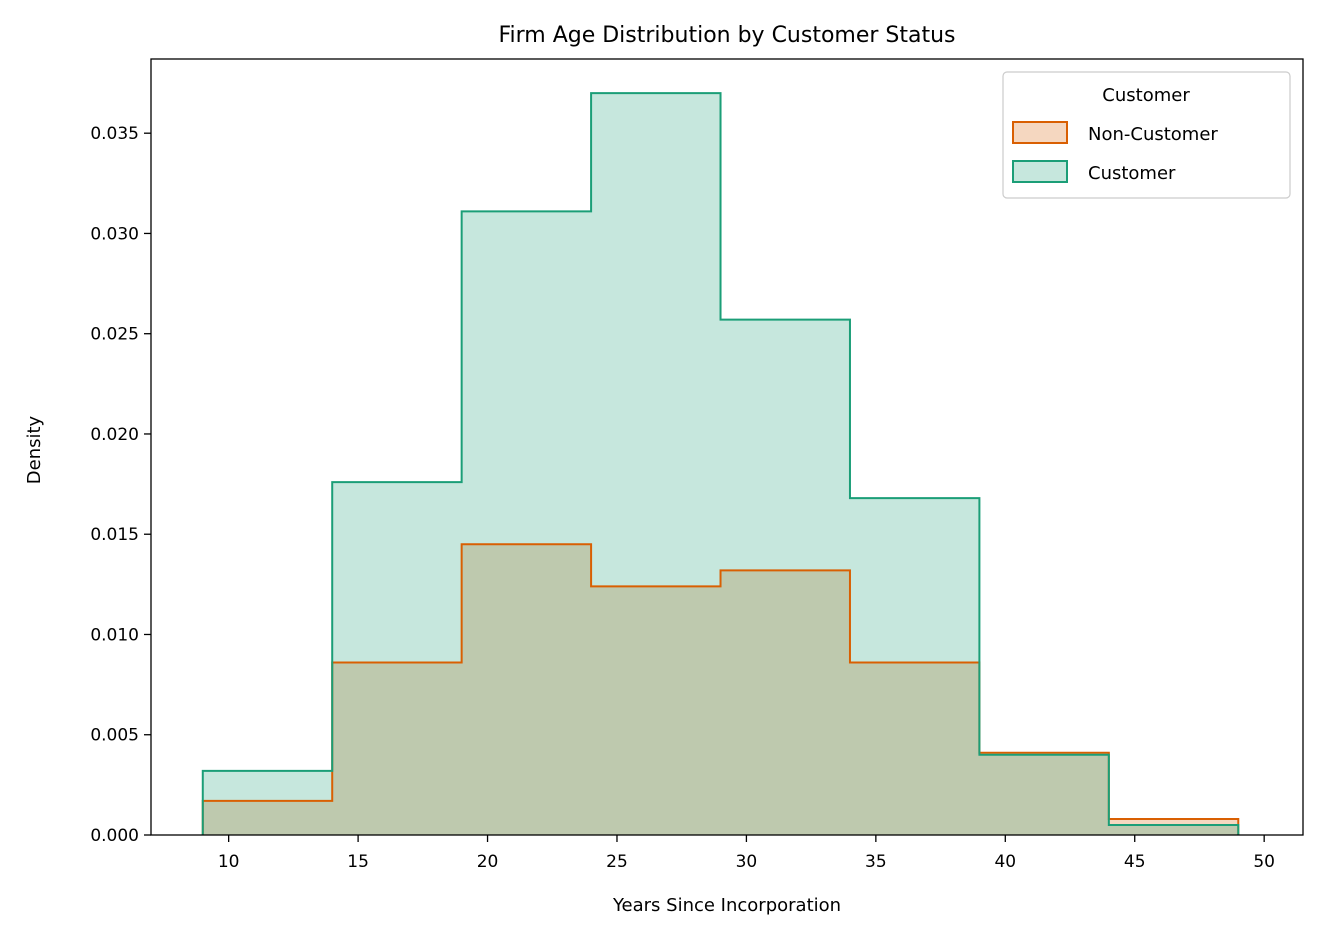  I want to click on y-axis-label: Density, so click(34, 449).